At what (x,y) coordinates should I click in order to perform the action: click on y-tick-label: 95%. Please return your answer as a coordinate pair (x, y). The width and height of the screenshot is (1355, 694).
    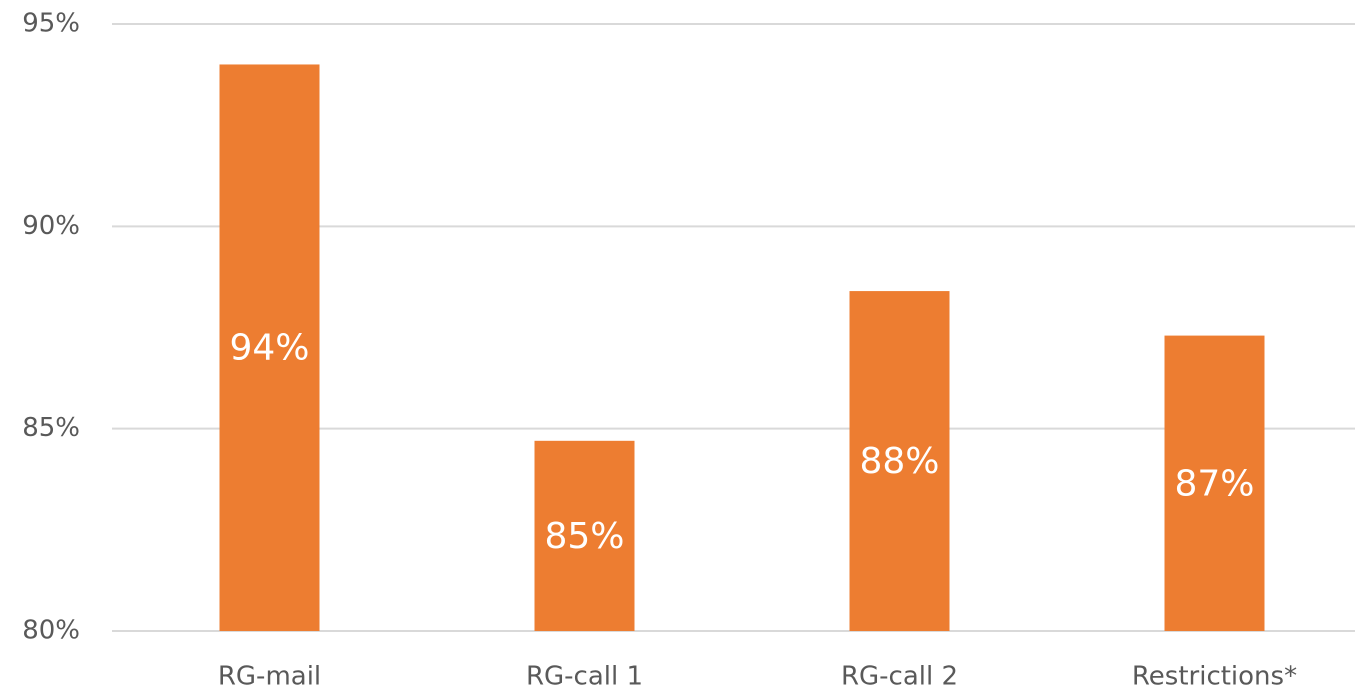
    Looking at the image, I should click on (51, 24).